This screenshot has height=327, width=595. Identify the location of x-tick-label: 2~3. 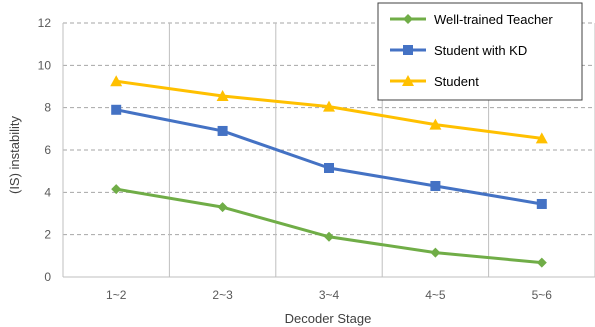
(222, 295).